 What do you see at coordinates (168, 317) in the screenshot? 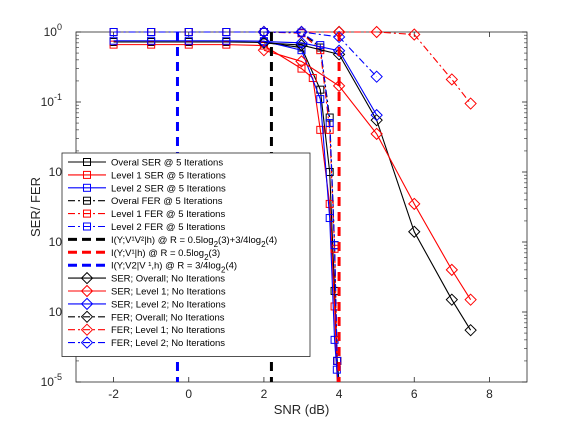
I see `legend-label: FER; Overall; No Iterations` at bounding box center [168, 317].